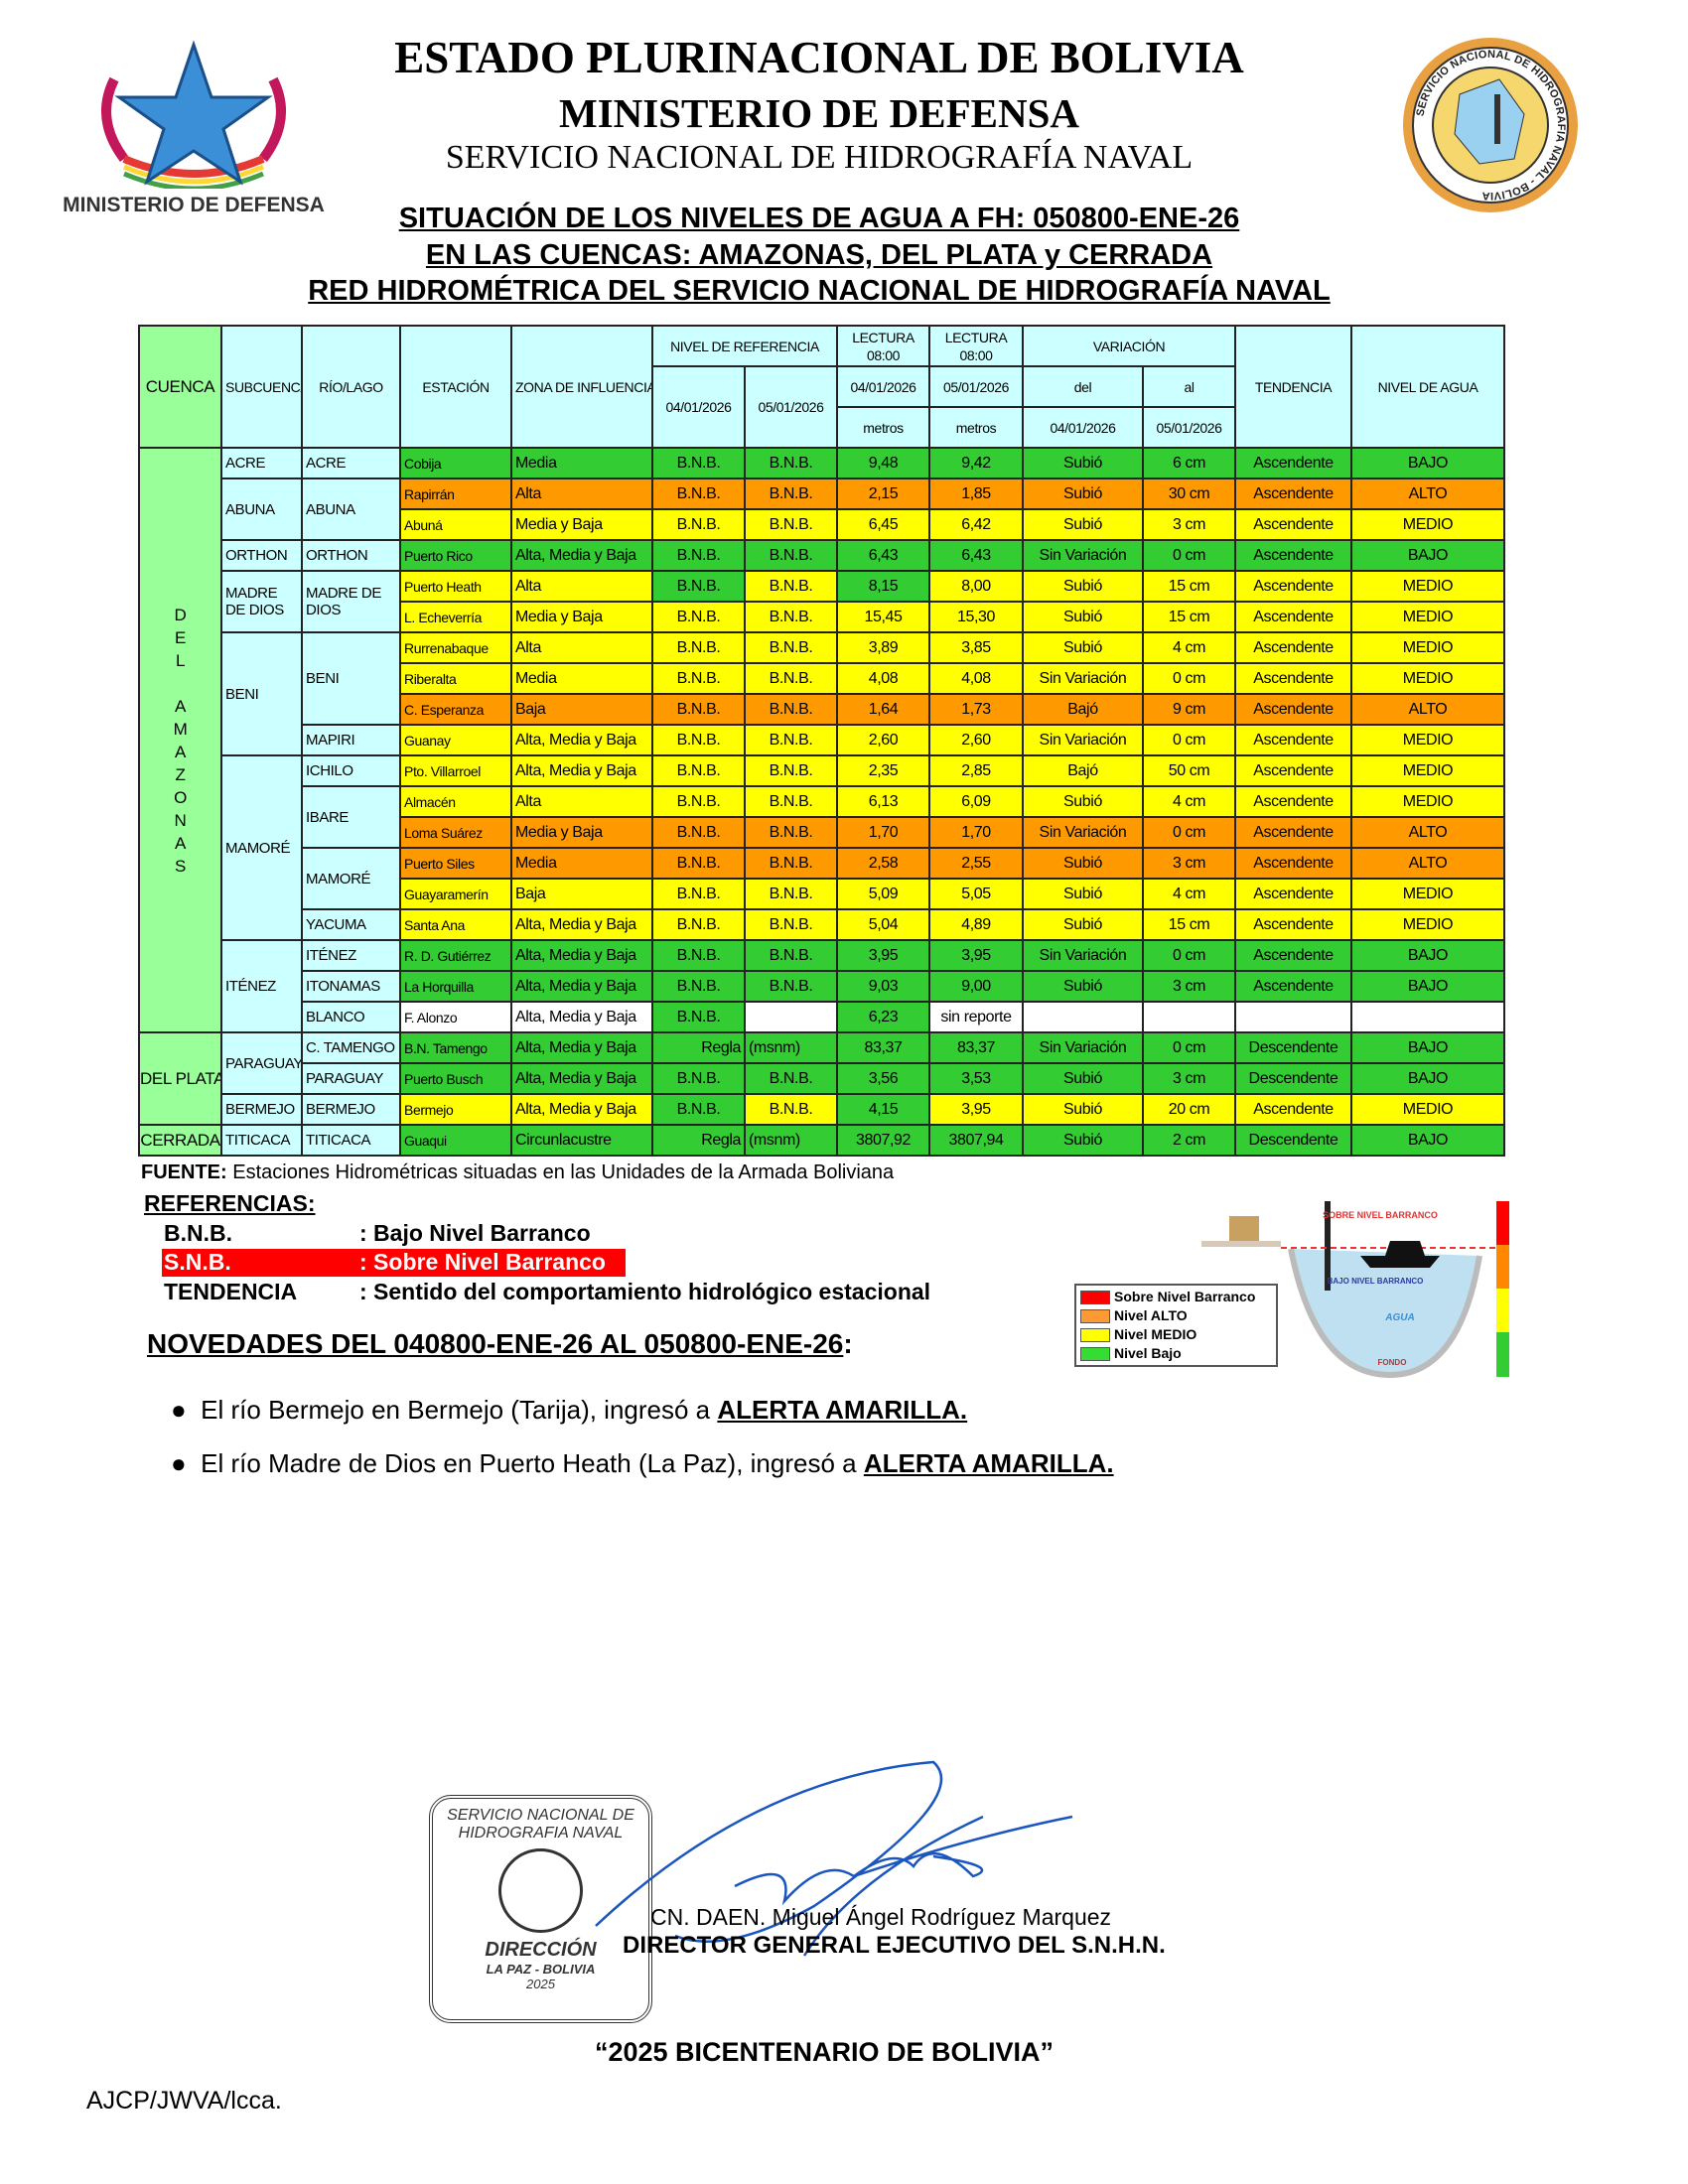 The image size is (1688, 2184). What do you see at coordinates (976, 346) in the screenshot?
I see `col-lectura2: LECTURA 08:00` at bounding box center [976, 346].